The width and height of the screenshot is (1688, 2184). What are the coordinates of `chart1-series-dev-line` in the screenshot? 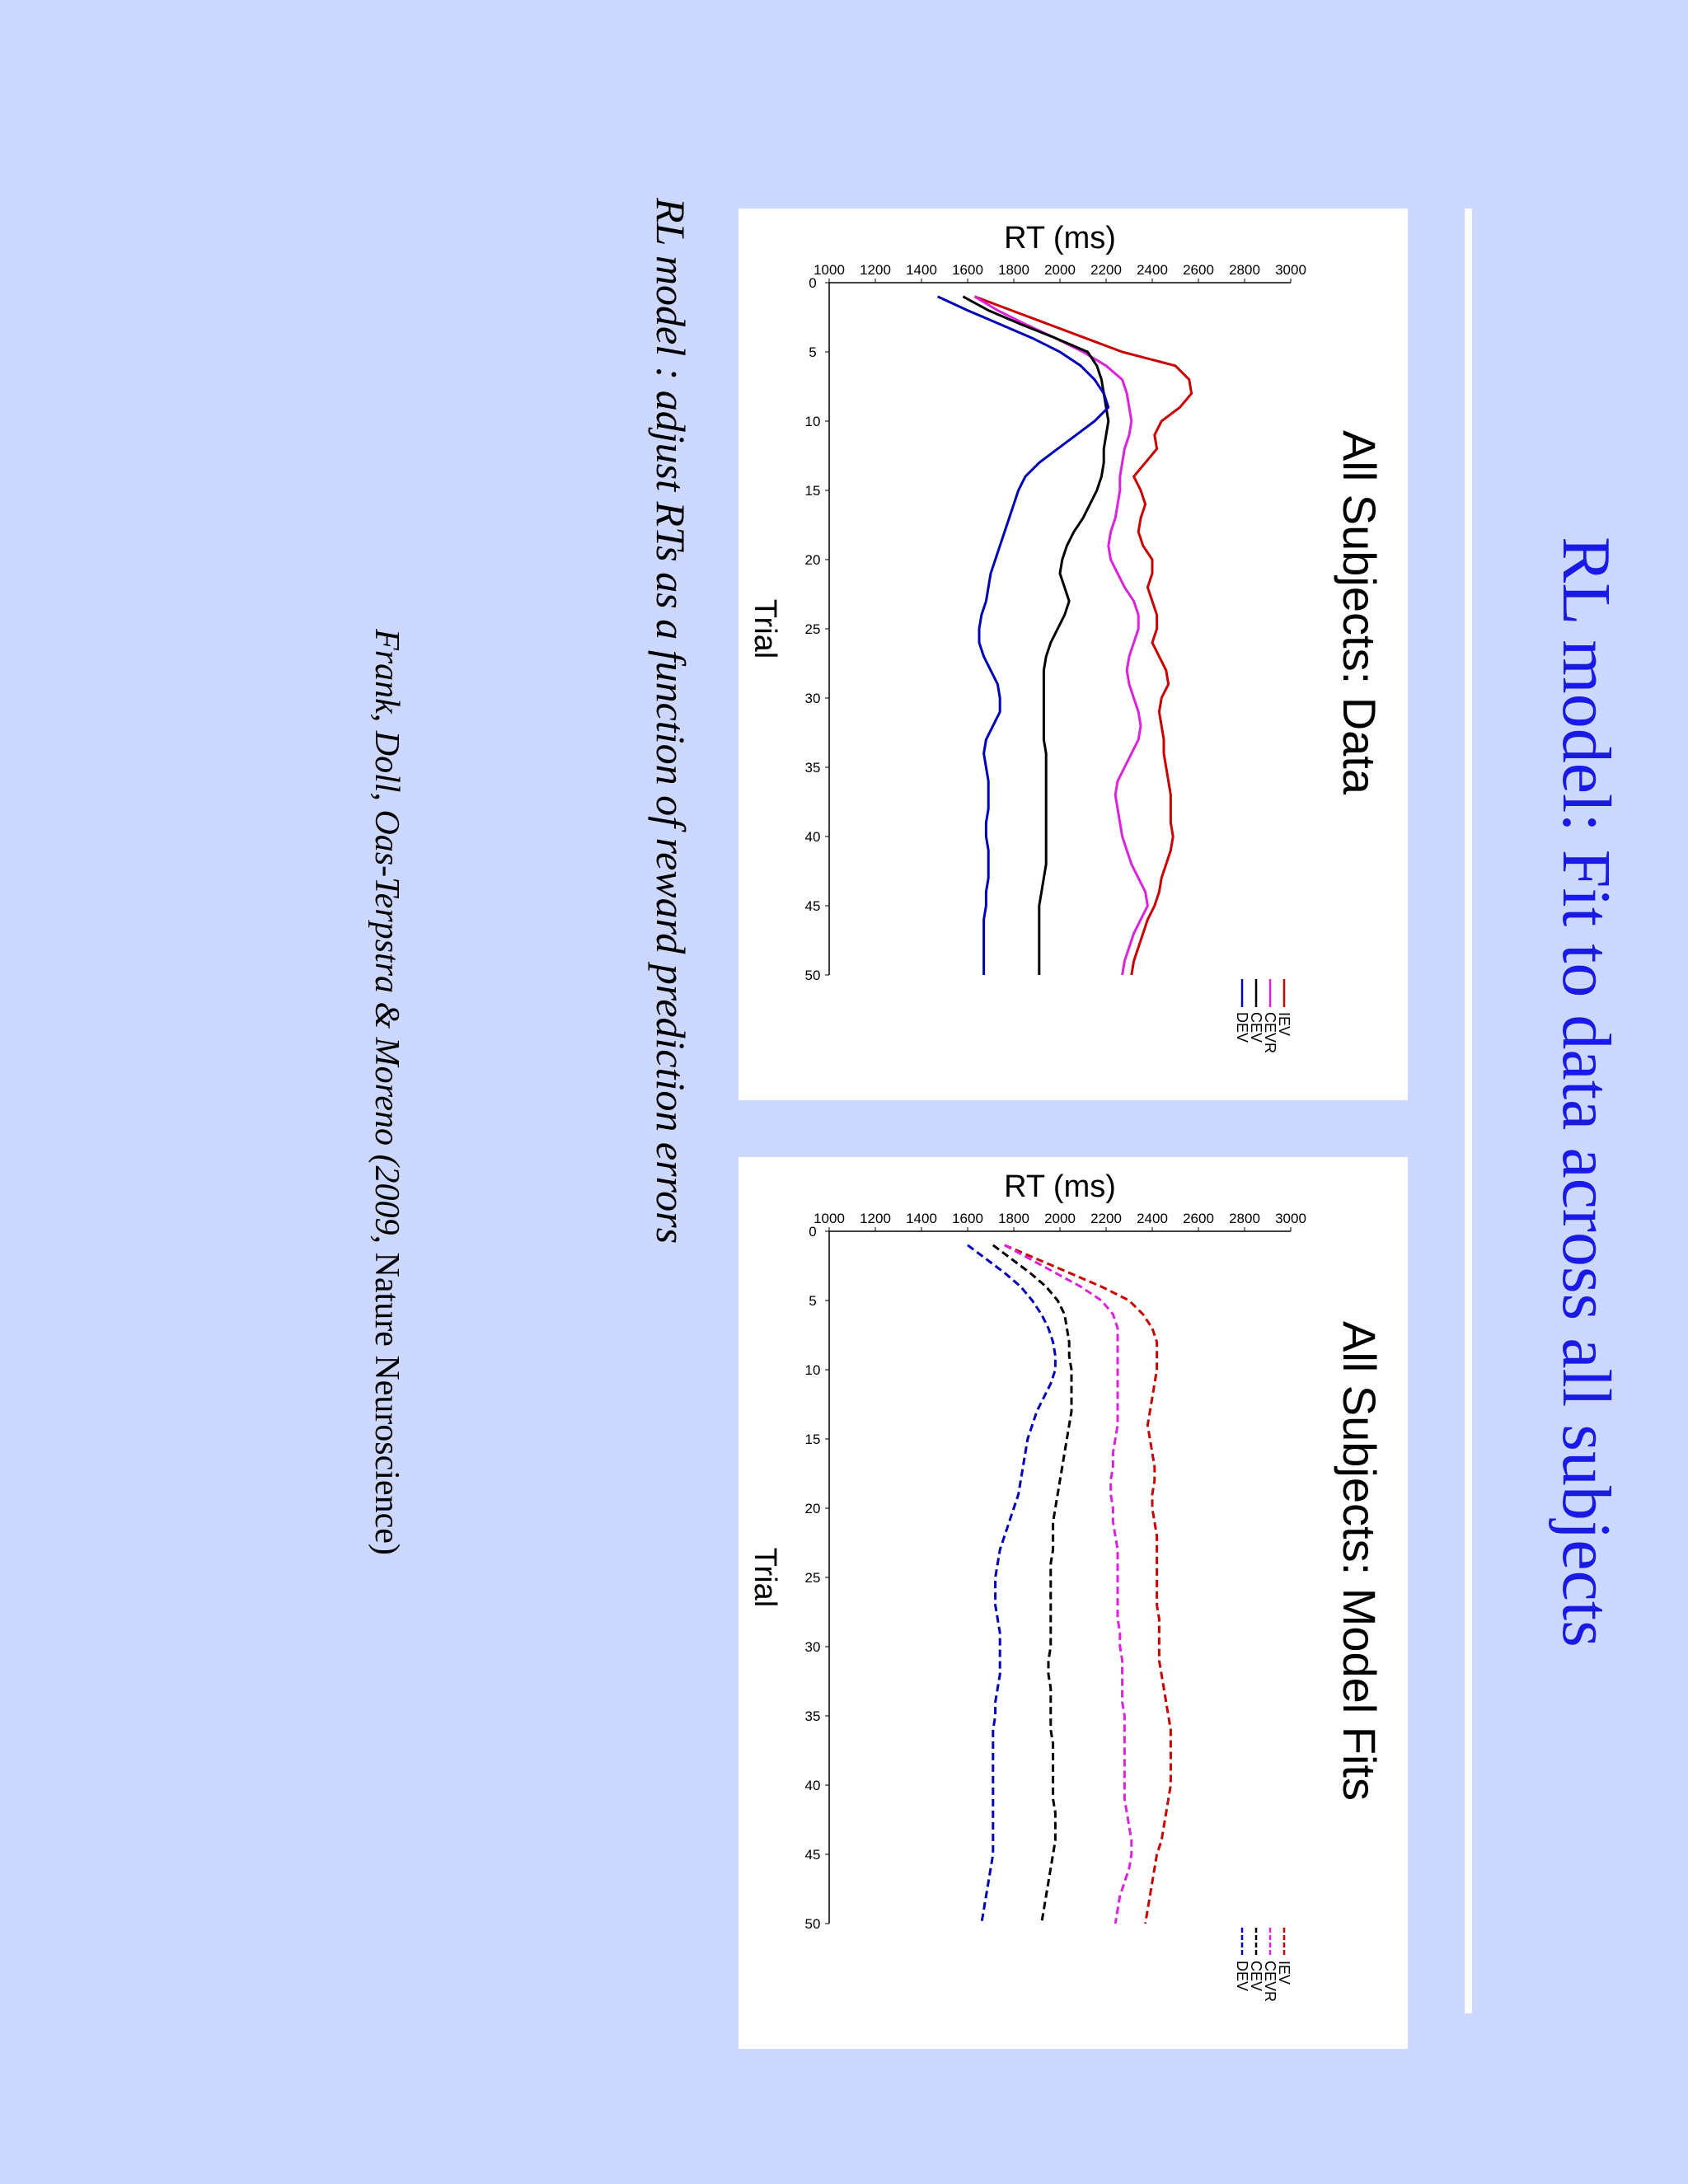 It's located at (1012, 1584).